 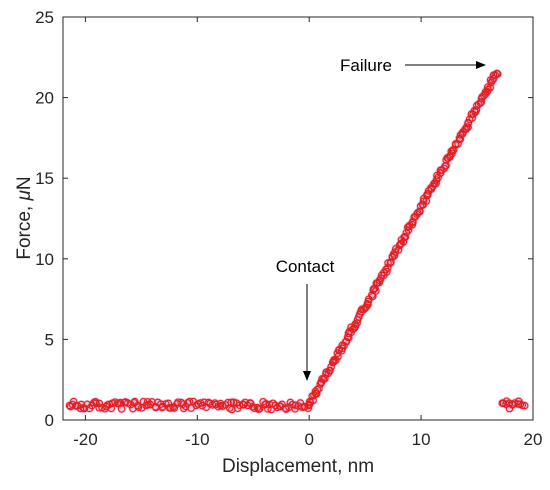 I want to click on x-tick-label: -20, so click(x=85, y=439).